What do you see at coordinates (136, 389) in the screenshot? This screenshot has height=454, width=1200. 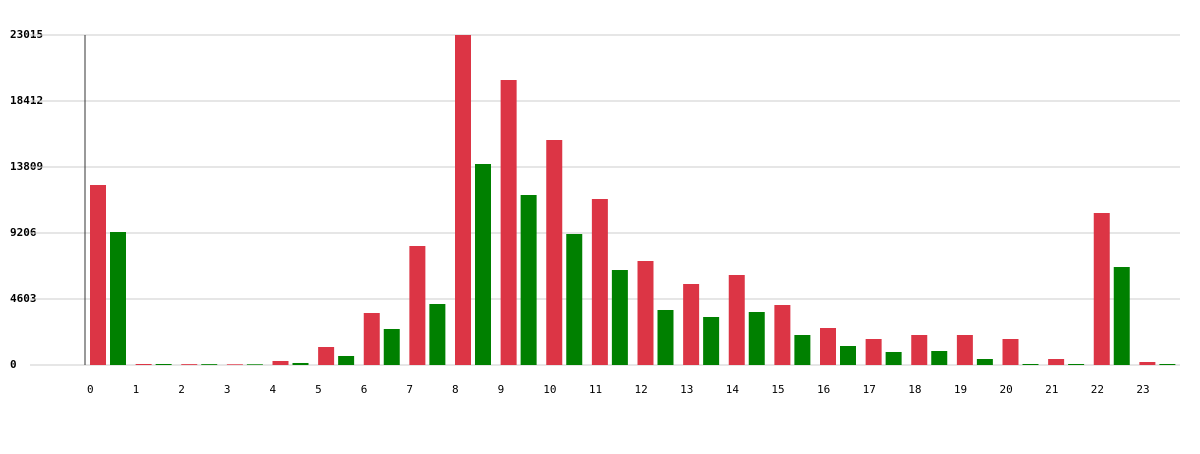 I see `x-tick-label: 1` at bounding box center [136, 389].